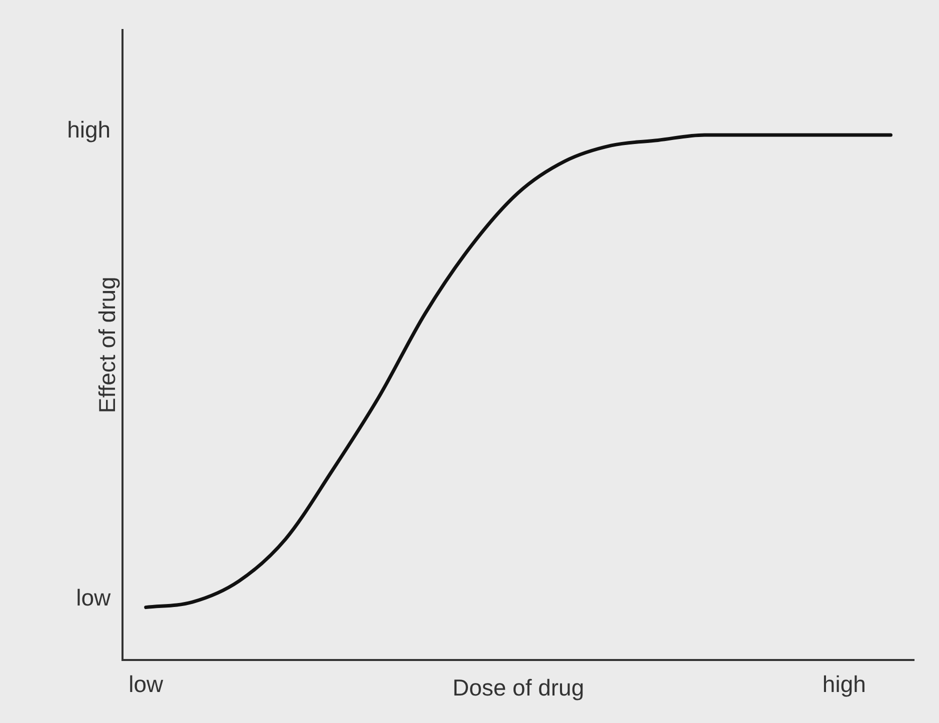 The image size is (939, 723). Describe the element at coordinates (89, 129) in the screenshot. I see `text: high` at that location.